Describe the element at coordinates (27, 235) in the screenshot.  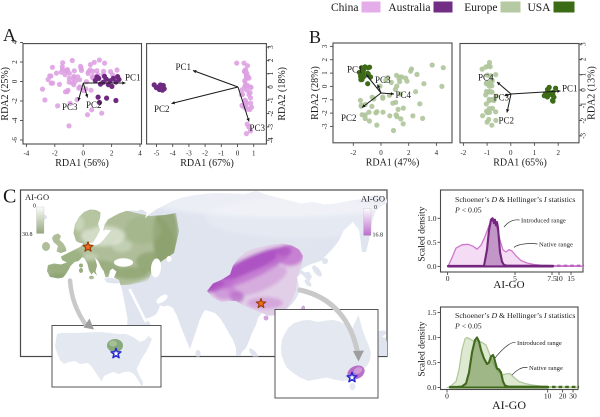
I see `svg-text: 30.8` at that location.